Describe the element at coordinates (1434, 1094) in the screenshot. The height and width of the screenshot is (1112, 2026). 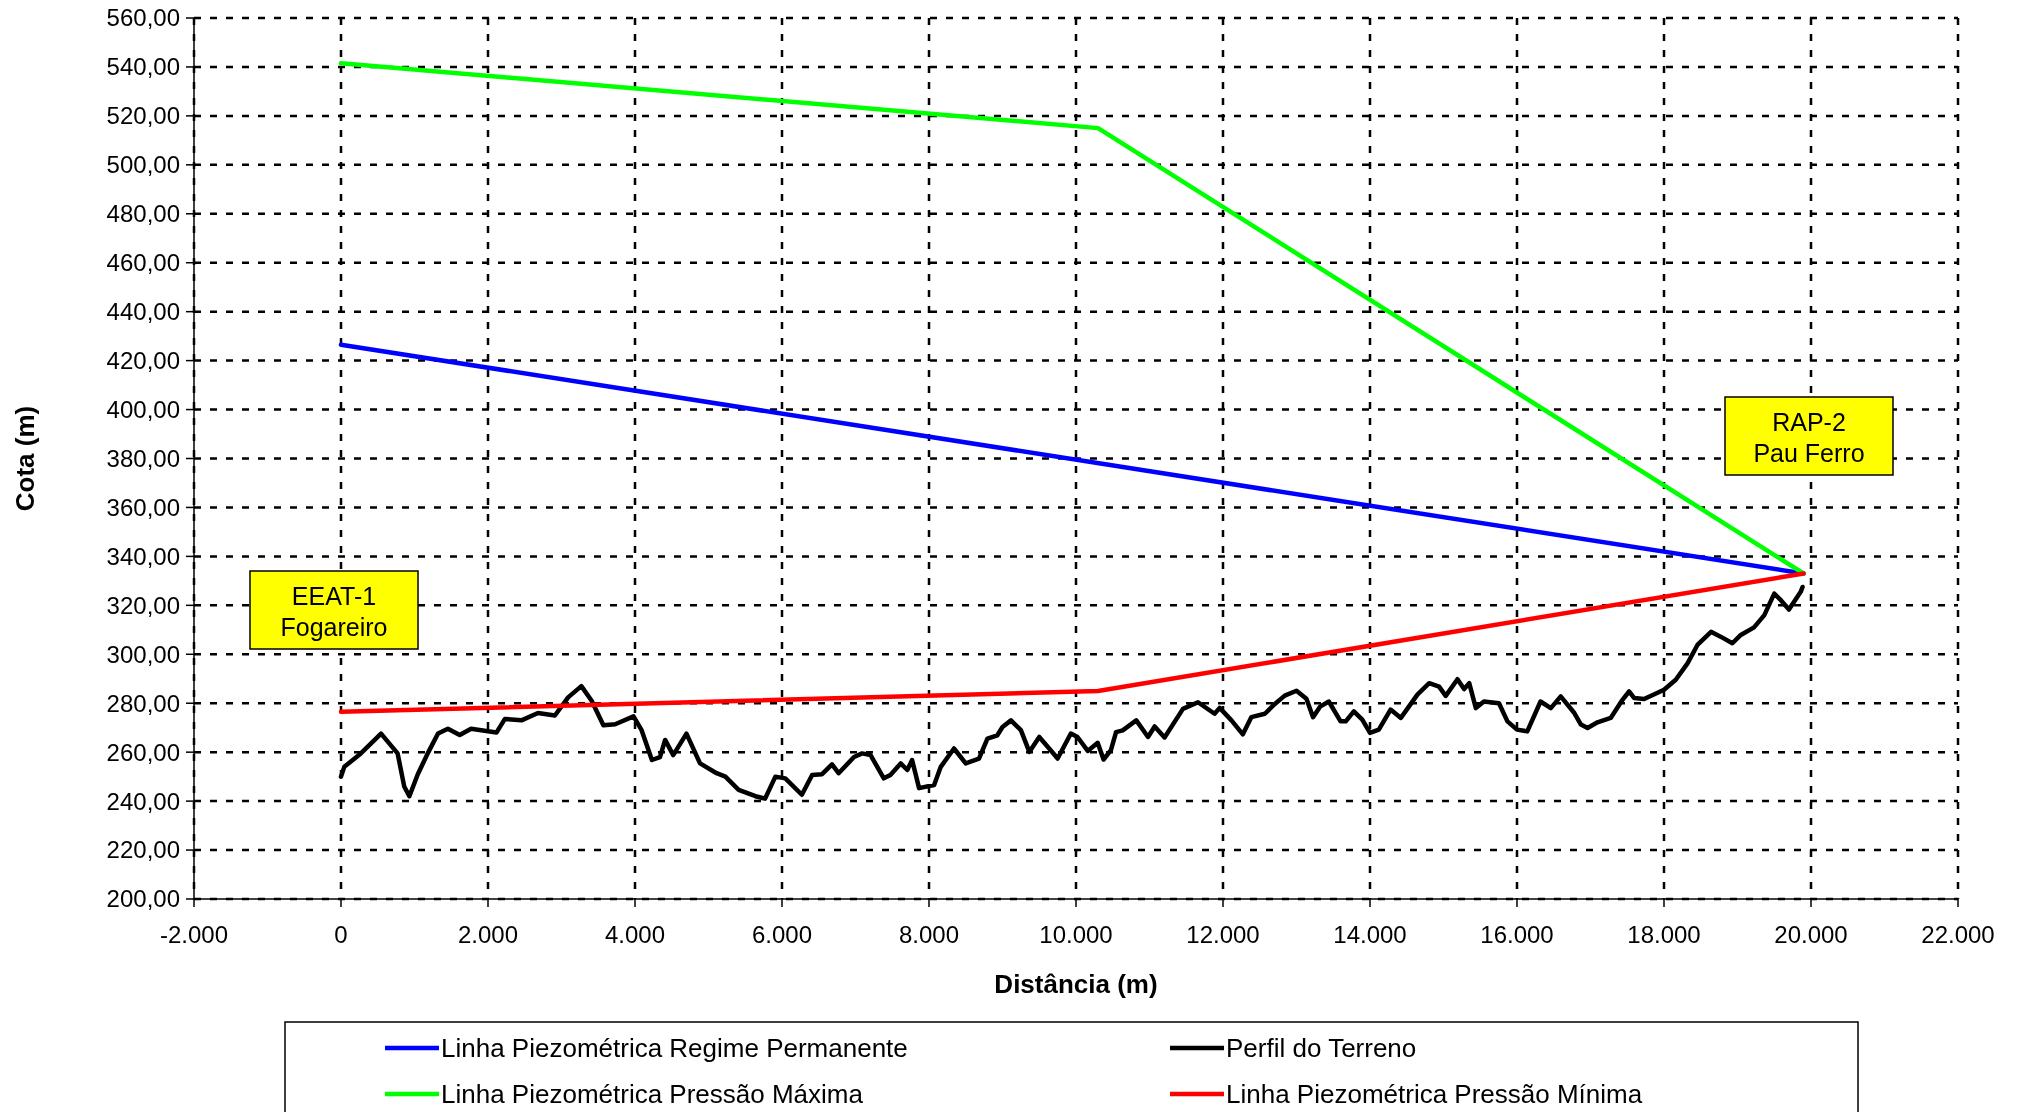
I see `legend-label: Linha Piezométrica Pressão Mínima` at that location.